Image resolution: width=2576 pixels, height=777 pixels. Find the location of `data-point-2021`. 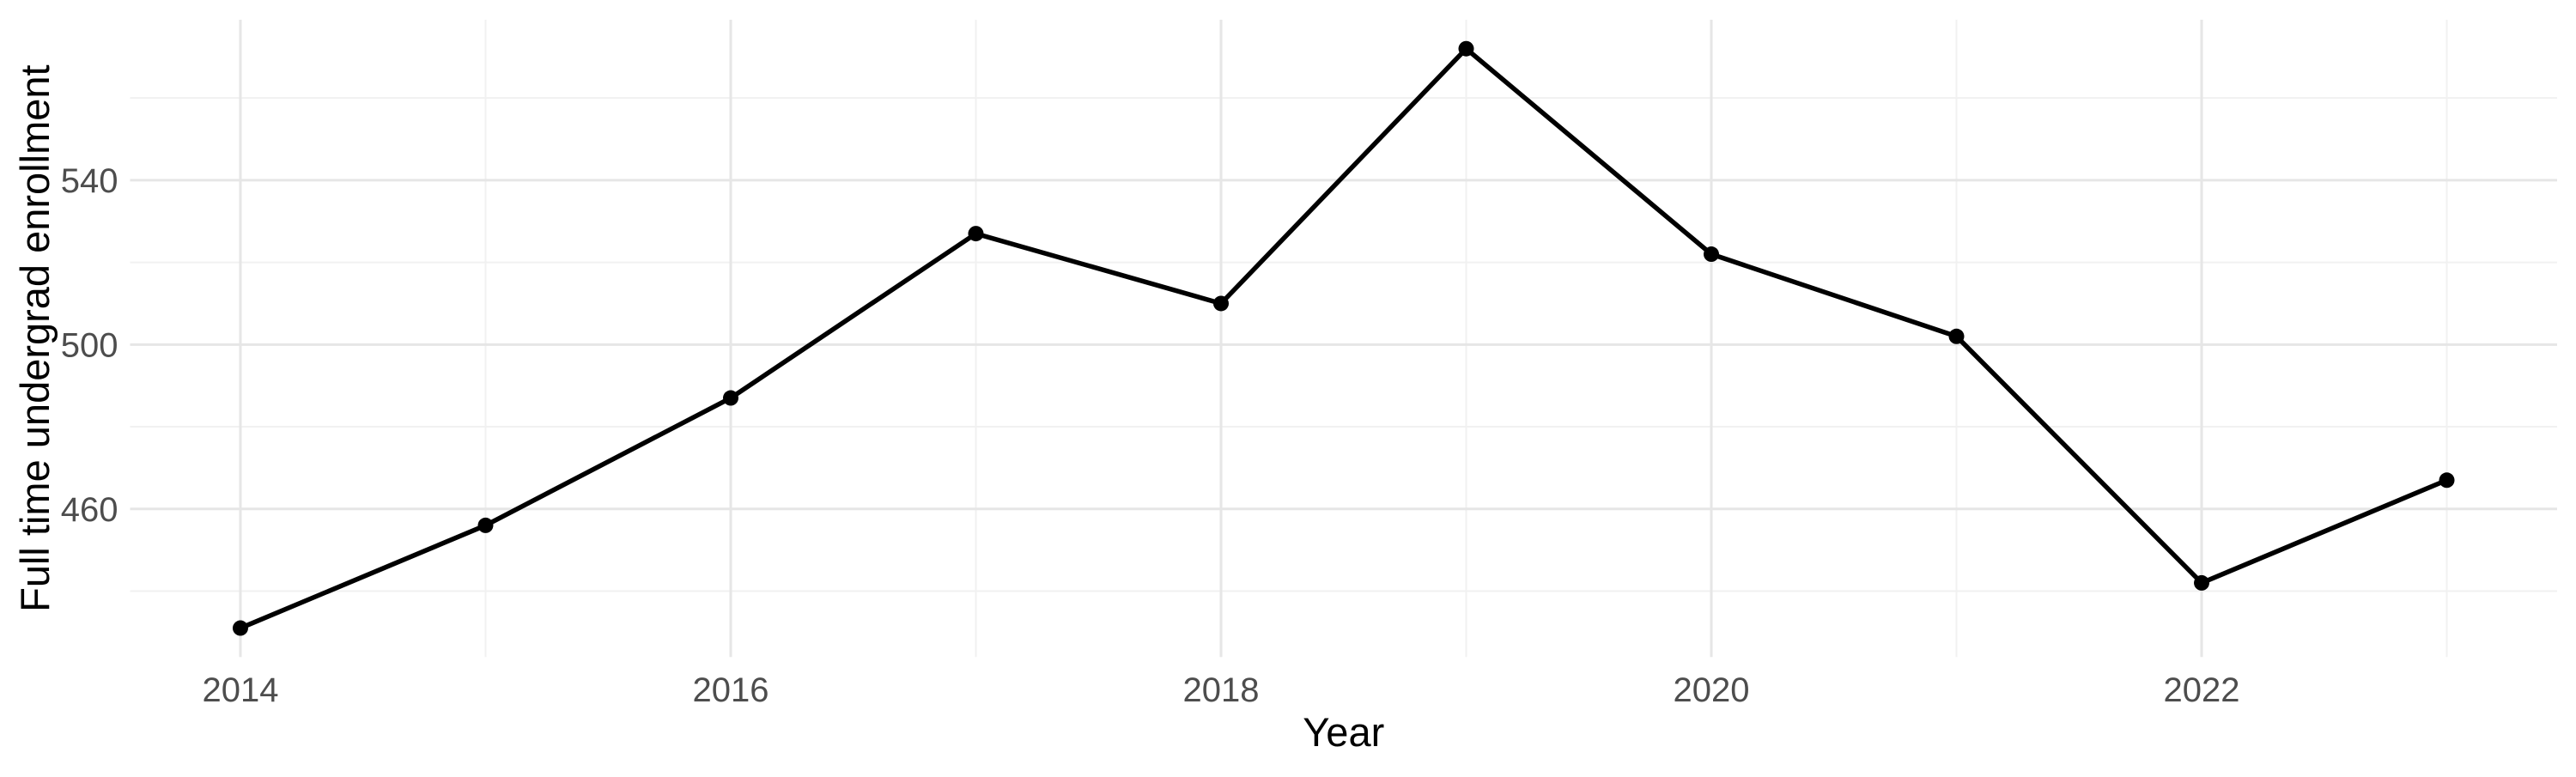

data-point-2021 is located at coordinates (1956, 336).